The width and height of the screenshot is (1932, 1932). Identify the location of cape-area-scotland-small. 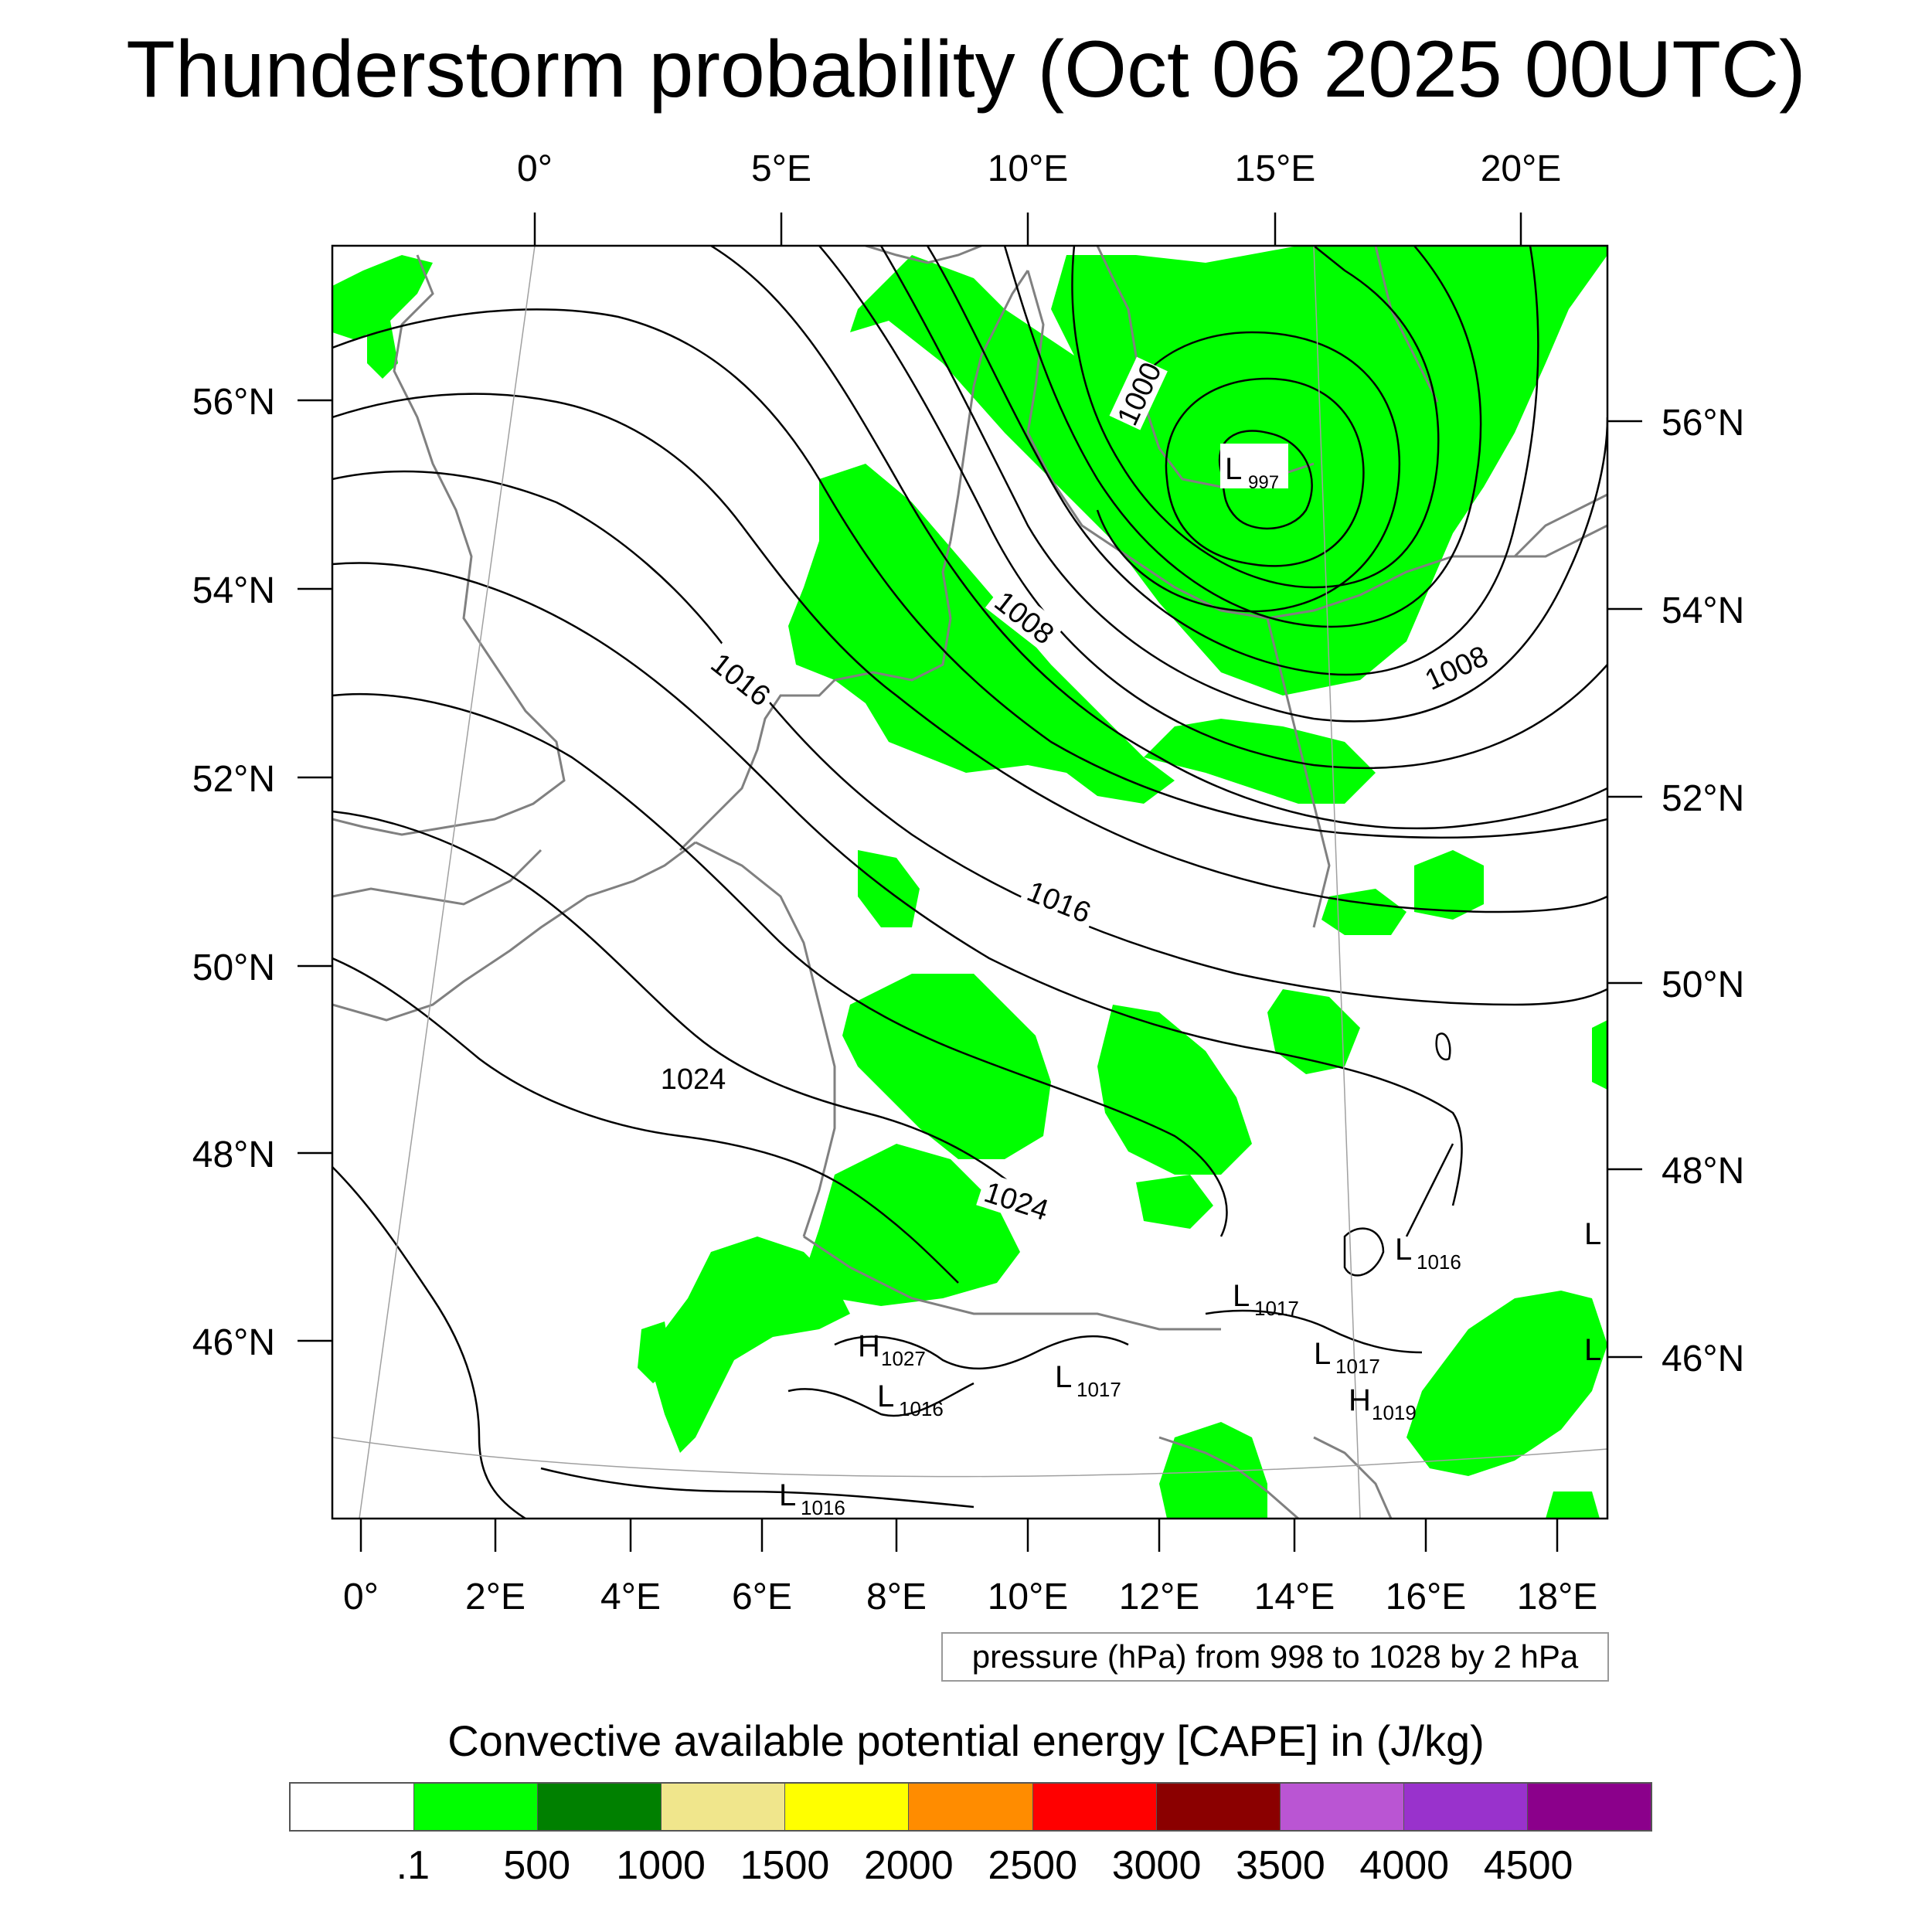
(383, 350).